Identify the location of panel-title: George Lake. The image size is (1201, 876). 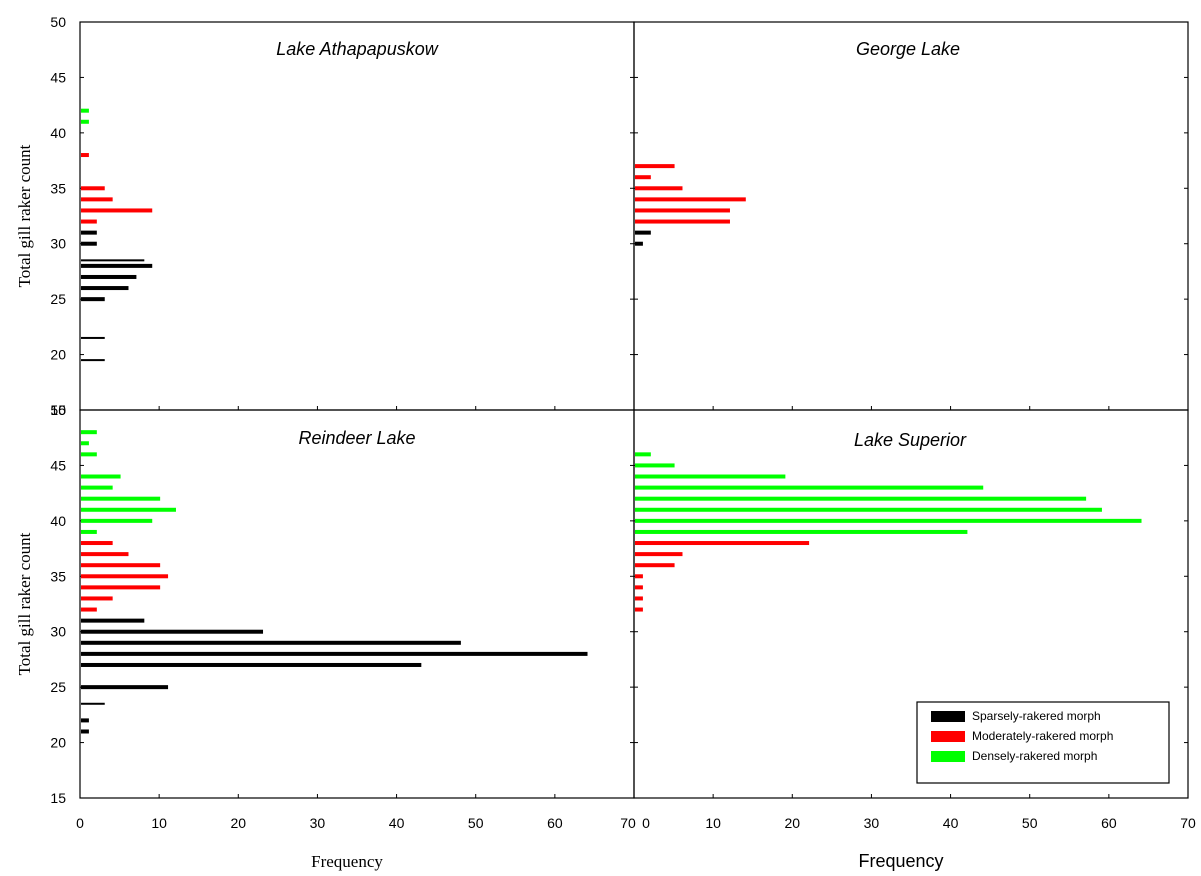
(908, 49).